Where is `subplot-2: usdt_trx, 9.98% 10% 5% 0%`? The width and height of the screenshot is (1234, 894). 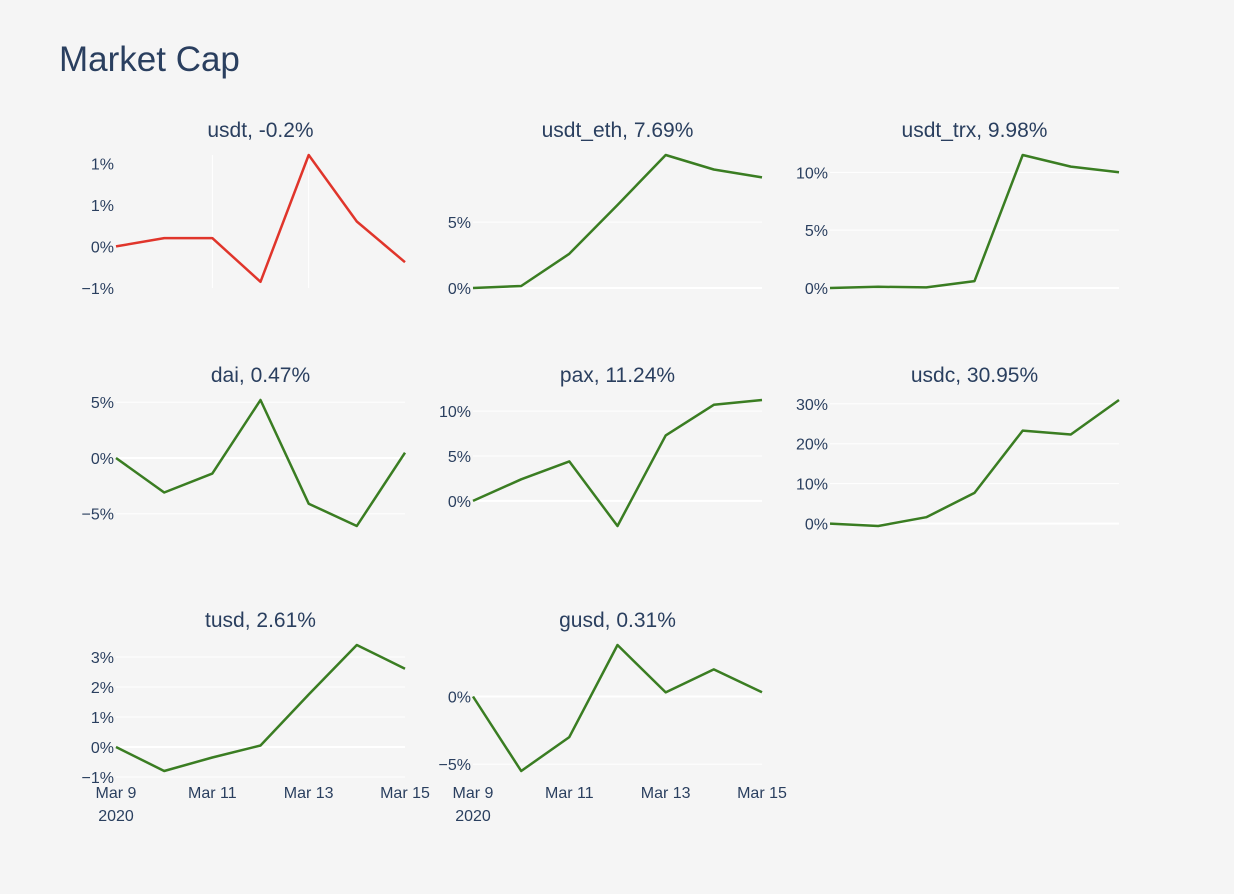 subplot-2: usdt_trx, 9.98% 10% 5% 0% is located at coordinates (958, 208).